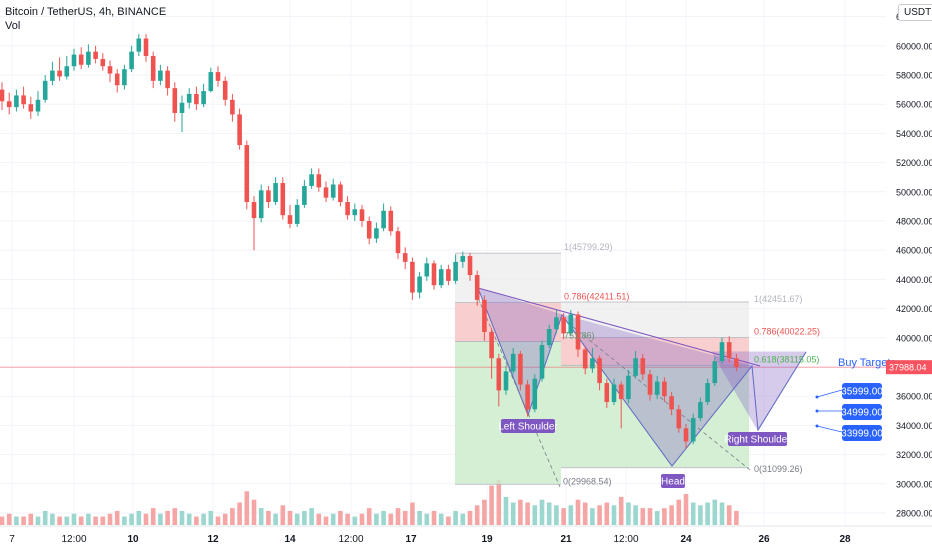 This screenshot has height=555, width=932. What do you see at coordinates (528, 426) in the screenshot?
I see `left-shoulder-label-box` at bounding box center [528, 426].